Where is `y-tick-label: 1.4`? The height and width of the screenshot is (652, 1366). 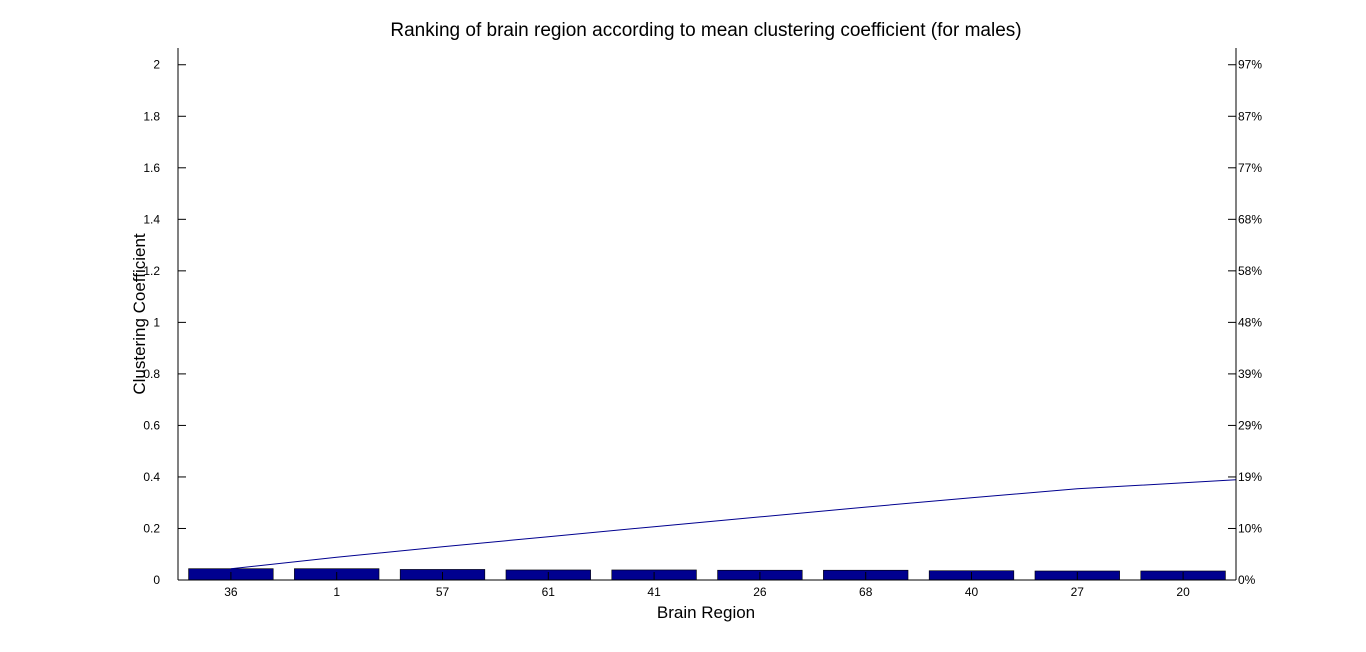
y-tick-label: 1.4 is located at coordinates (151, 219).